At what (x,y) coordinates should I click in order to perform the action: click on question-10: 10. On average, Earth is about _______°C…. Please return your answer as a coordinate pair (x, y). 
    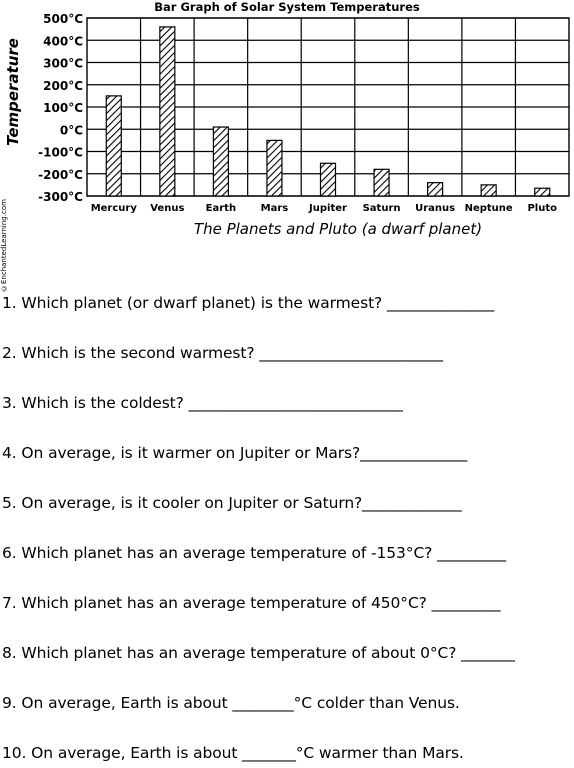
    Looking at the image, I should click on (233, 753).